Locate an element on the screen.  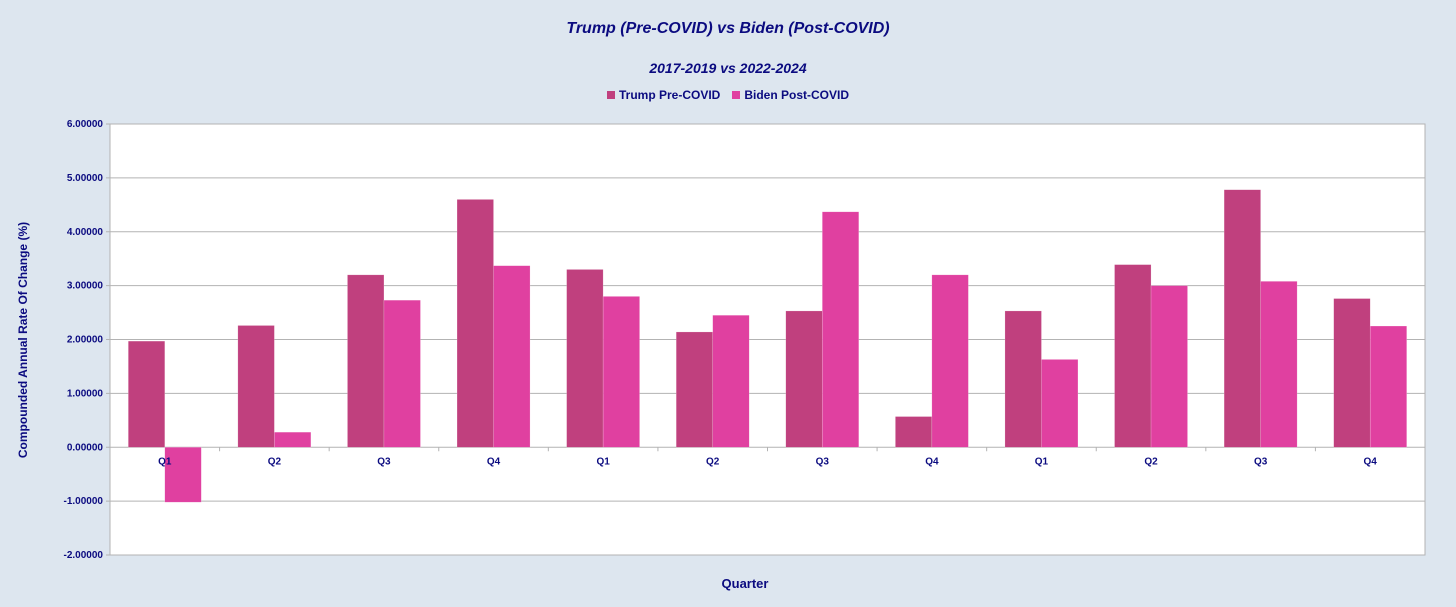
x-axis-label: Quarter is located at coordinates (745, 583).